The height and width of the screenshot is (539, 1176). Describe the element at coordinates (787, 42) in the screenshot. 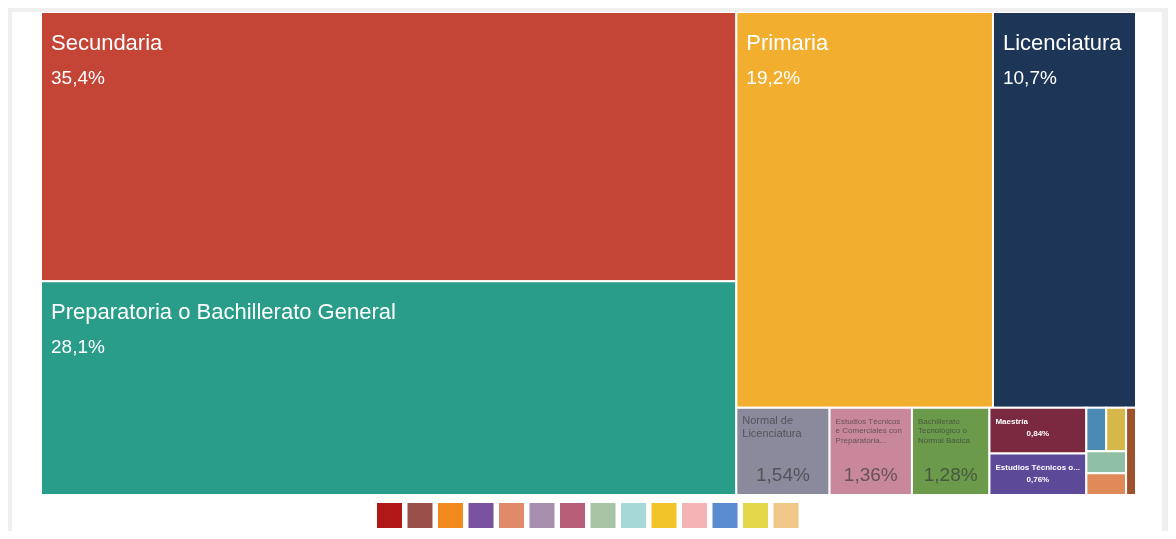

I see `category-label: Primaria` at that location.